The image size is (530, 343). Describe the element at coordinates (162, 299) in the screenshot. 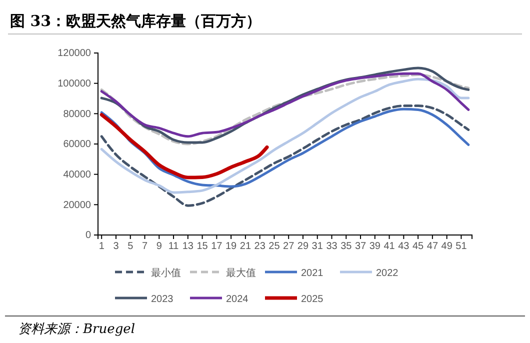

I see `legend-label: 2023` at that location.